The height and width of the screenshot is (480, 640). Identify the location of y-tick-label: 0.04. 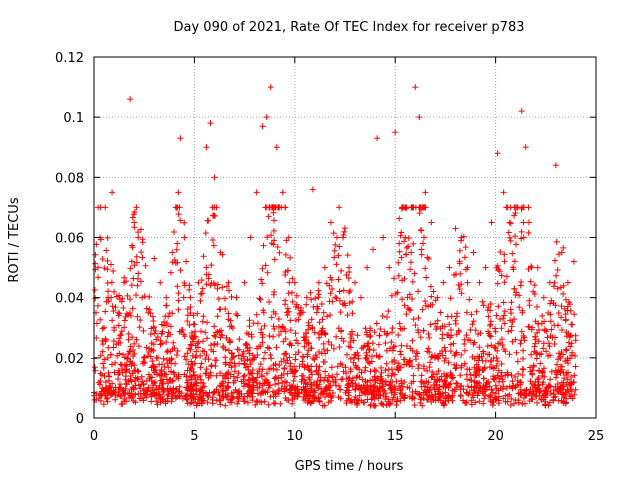
(69, 299).